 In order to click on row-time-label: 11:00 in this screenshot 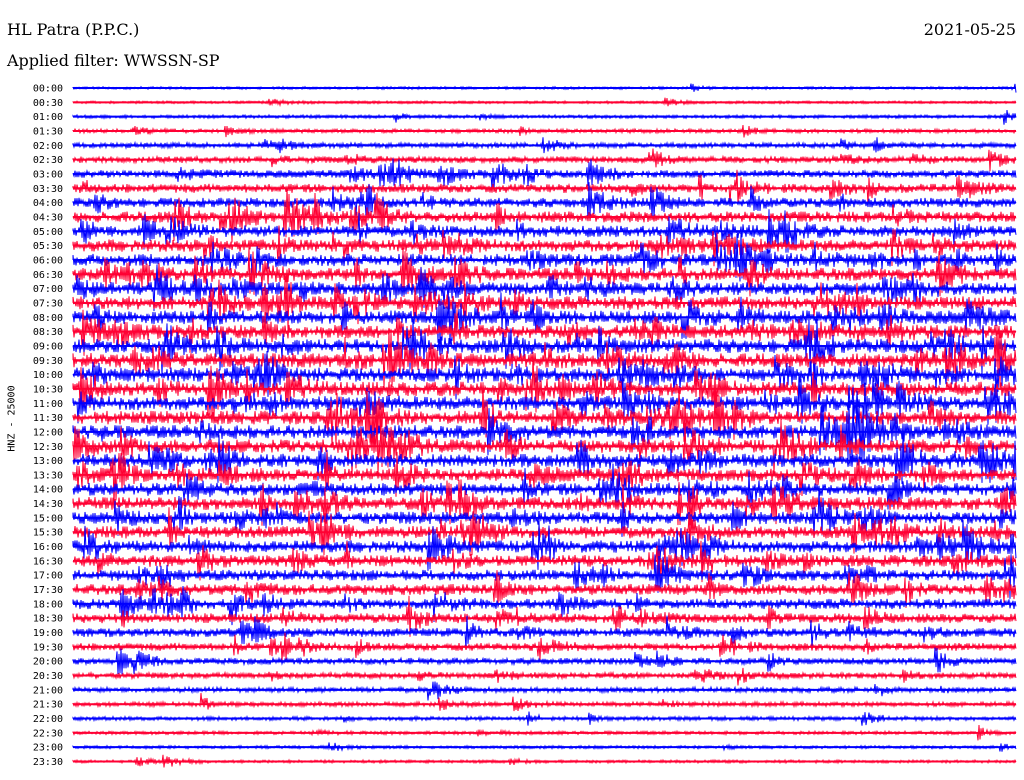, I will do `click(48, 404)`.